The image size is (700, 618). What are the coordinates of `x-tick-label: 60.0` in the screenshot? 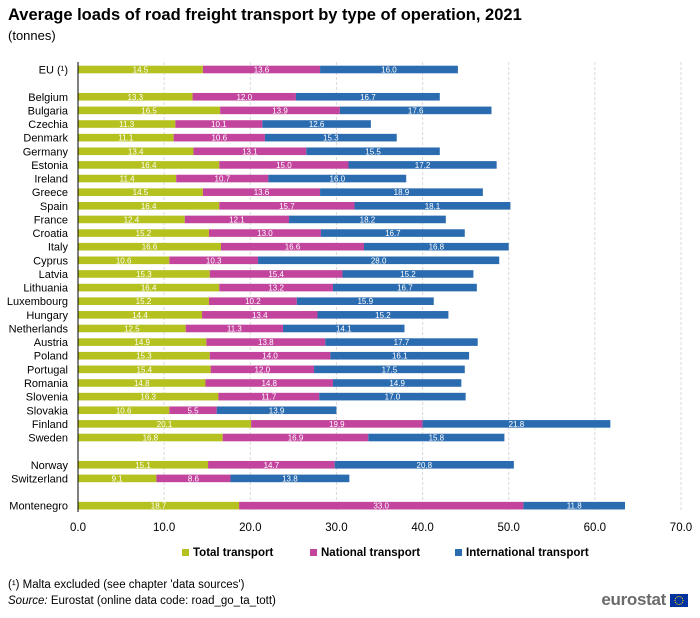 It's located at (595, 528).